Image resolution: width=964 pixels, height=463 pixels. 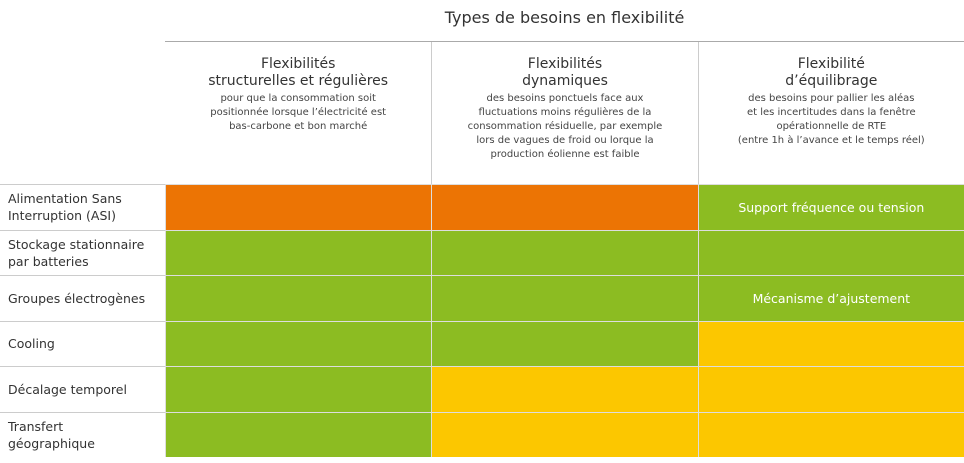 What do you see at coordinates (298, 98) in the screenshot?
I see `description-line: pour que la consommation soit` at bounding box center [298, 98].